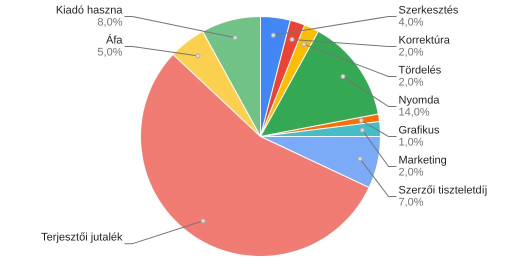  What do you see at coordinates (90, 10) in the screenshot?
I see `slice-label: Kiadó haszna` at bounding box center [90, 10].